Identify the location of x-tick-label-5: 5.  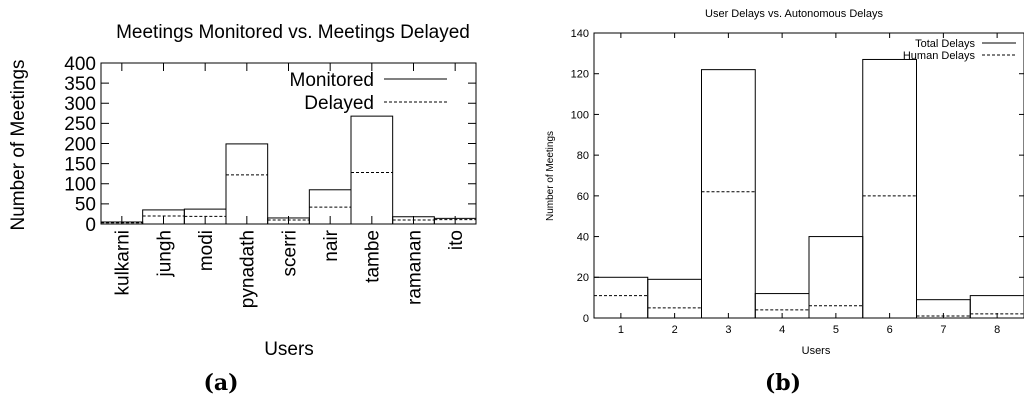
(836, 330).